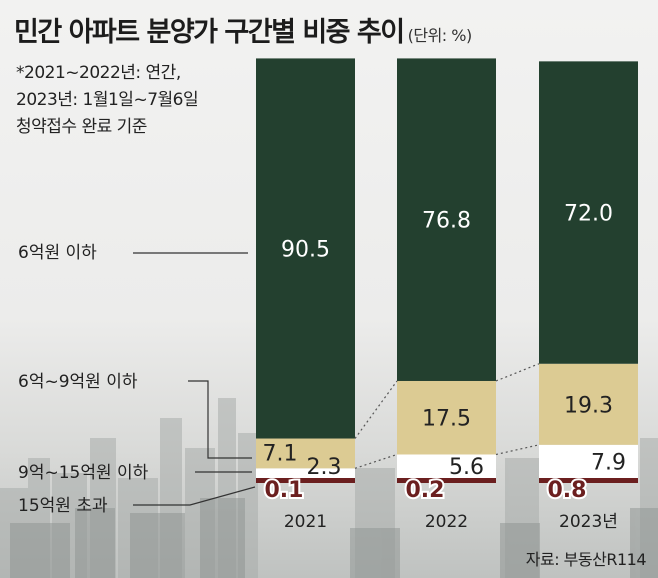 The width and height of the screenshot is (658, 578). I want to click on legend-label-9-15: 9억~15억원 이하, so click(83, 473).